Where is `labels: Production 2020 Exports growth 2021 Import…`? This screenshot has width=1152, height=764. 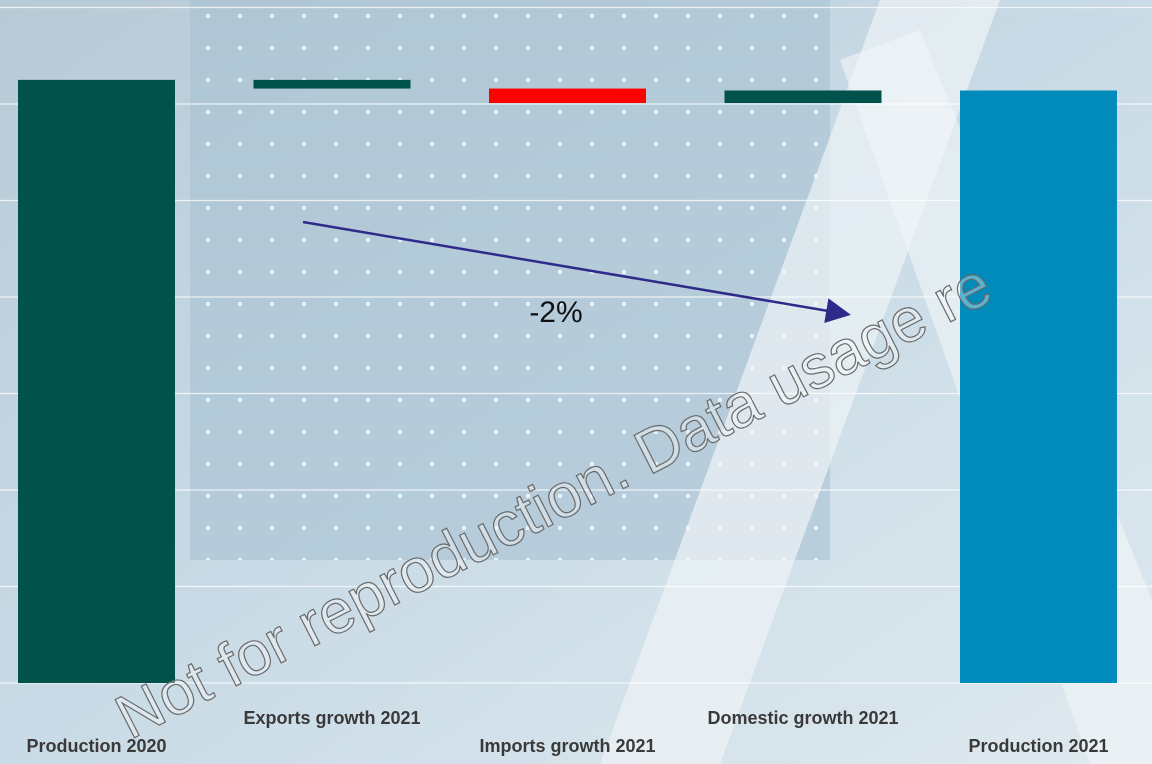
labels: Production 2020 Exports growth 2021 Import… is located at coordinates (567, 732).